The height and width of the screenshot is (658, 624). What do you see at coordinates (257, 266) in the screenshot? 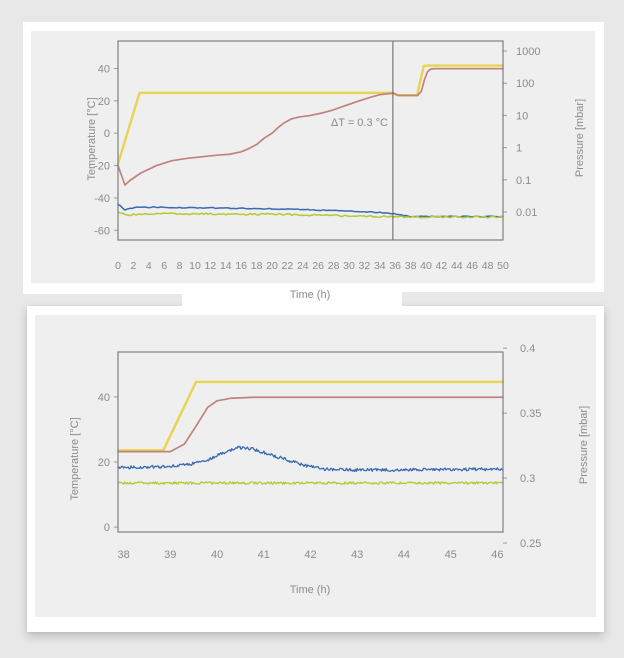
I see `x-tick-label: 18` at bounding box center [257, 266].